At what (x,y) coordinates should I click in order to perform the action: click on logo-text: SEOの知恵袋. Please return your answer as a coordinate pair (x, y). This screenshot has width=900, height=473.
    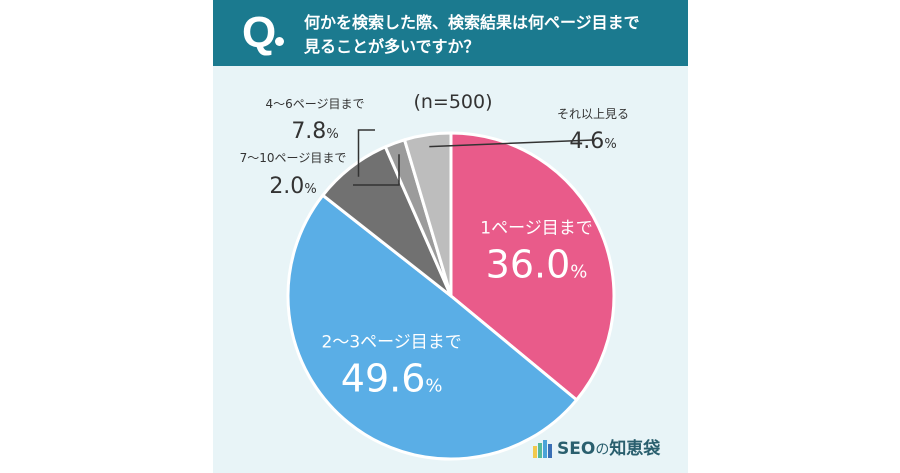
    Looking at the image, I should click on (608, 449).